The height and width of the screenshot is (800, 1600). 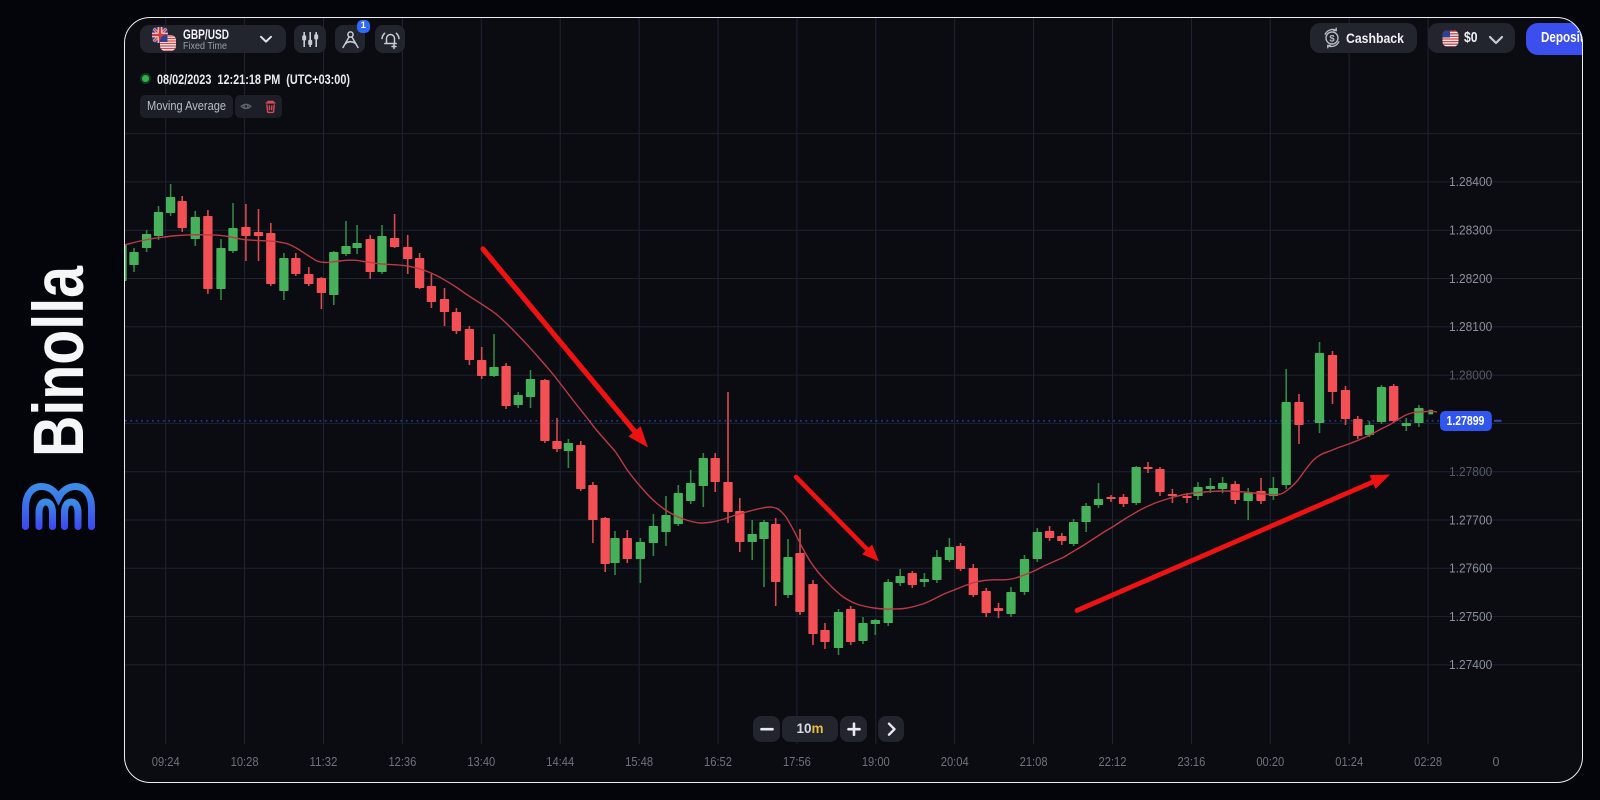 I want to click on svg-text: 10:28, so click(x=245, y=762).